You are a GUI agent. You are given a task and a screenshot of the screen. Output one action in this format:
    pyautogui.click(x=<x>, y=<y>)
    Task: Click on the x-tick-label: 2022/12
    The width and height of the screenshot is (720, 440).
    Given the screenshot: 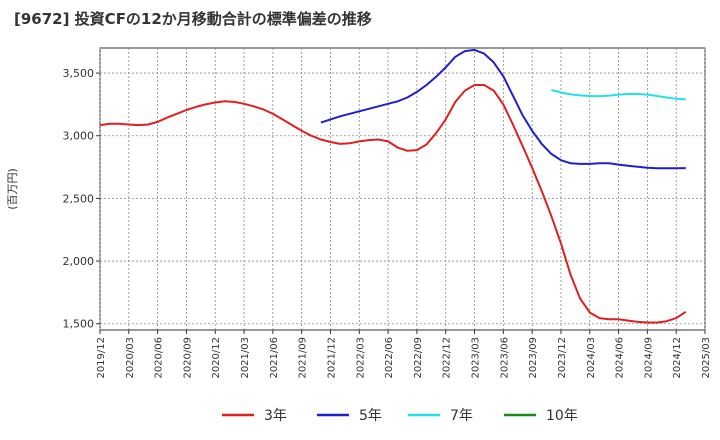 What is the action you would take?
    pyautogui.click(x=447, y=358)
    